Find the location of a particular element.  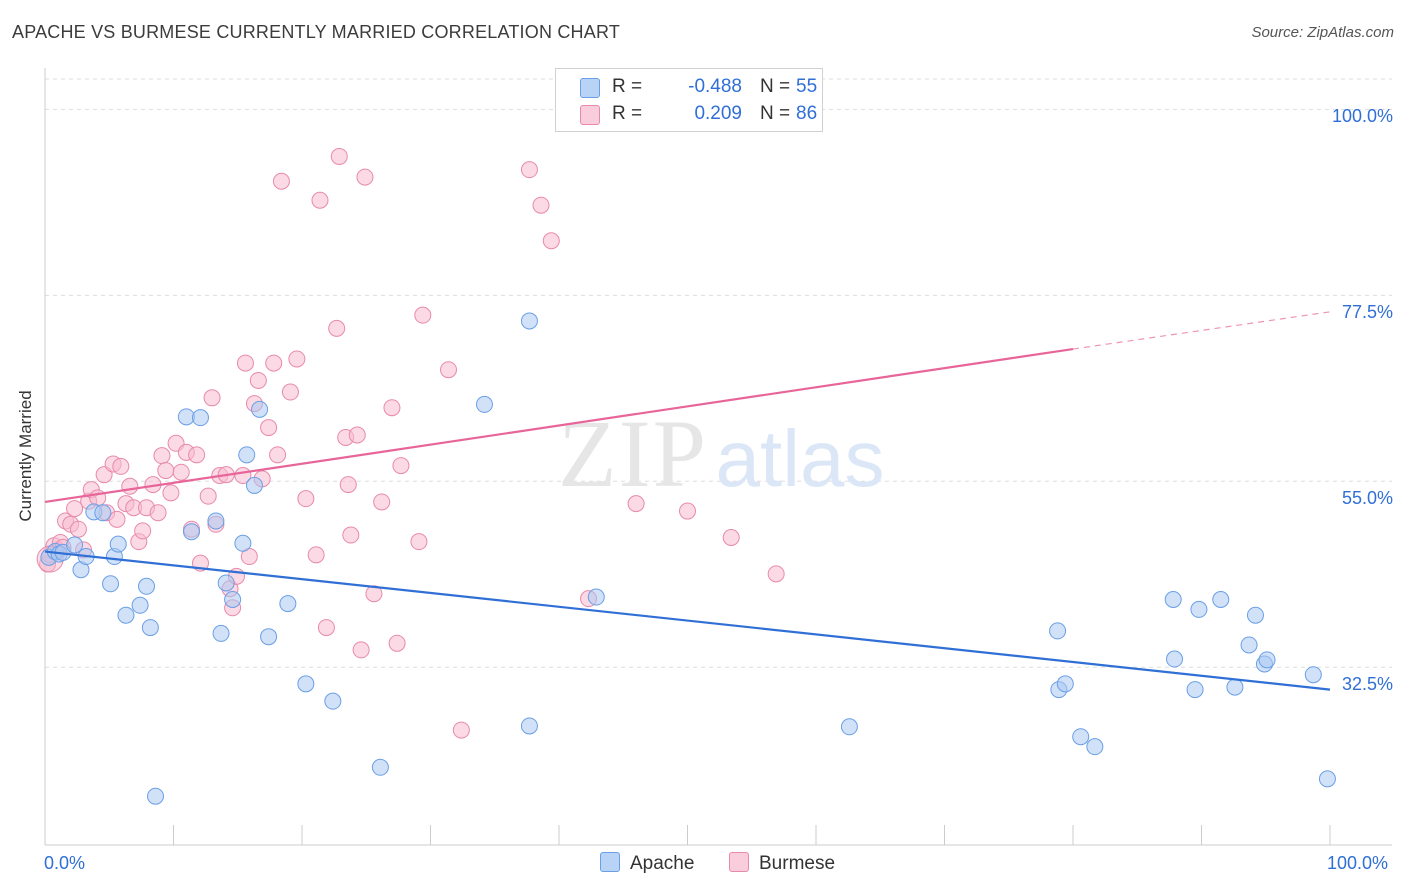

burmese-r-value: 0.209 is located at coordinates (718, 113).